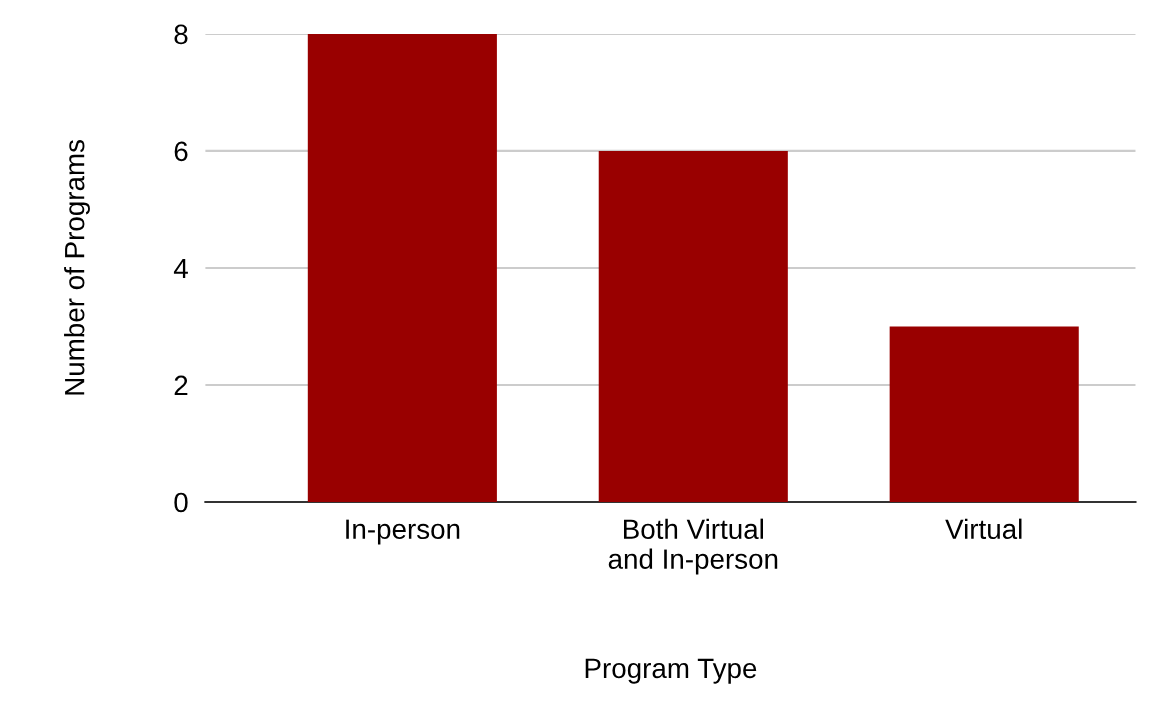 The width and height of the screenshot is (1167, 706). What do you see at coordinates (180, 268) in the screenshot?
I see `y-tick-label: 4` at bounding box center [180, 268].